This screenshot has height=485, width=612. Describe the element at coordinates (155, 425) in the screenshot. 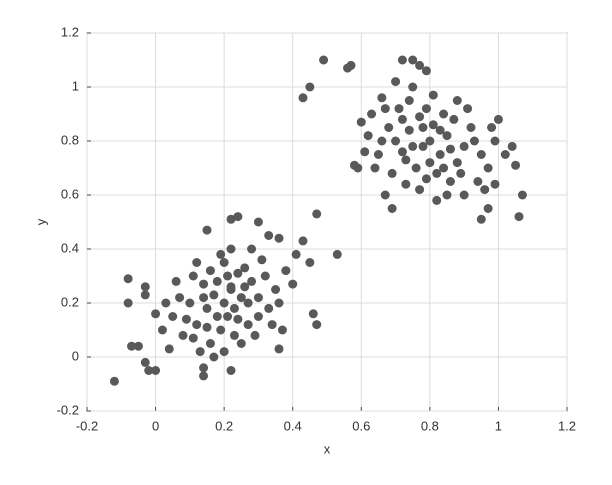

I see `x-tick-label: 0` at that location.